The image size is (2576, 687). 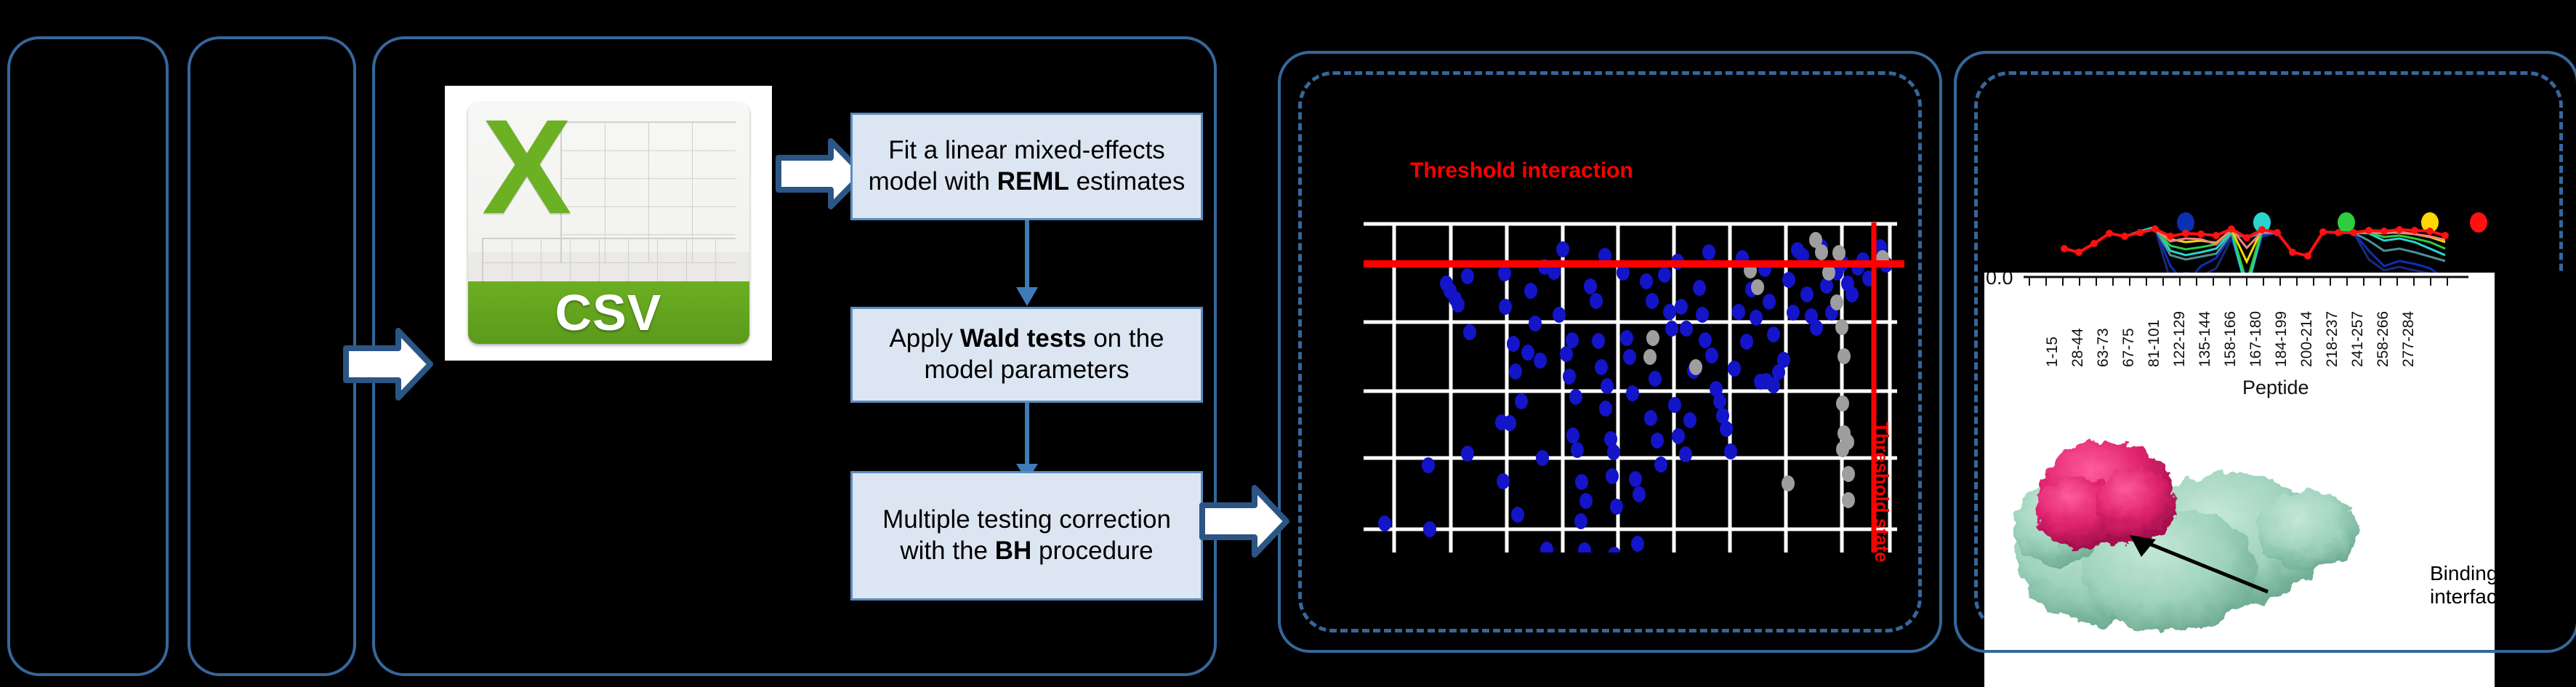 I want to click on panel-data, so click(x=272, y=356).